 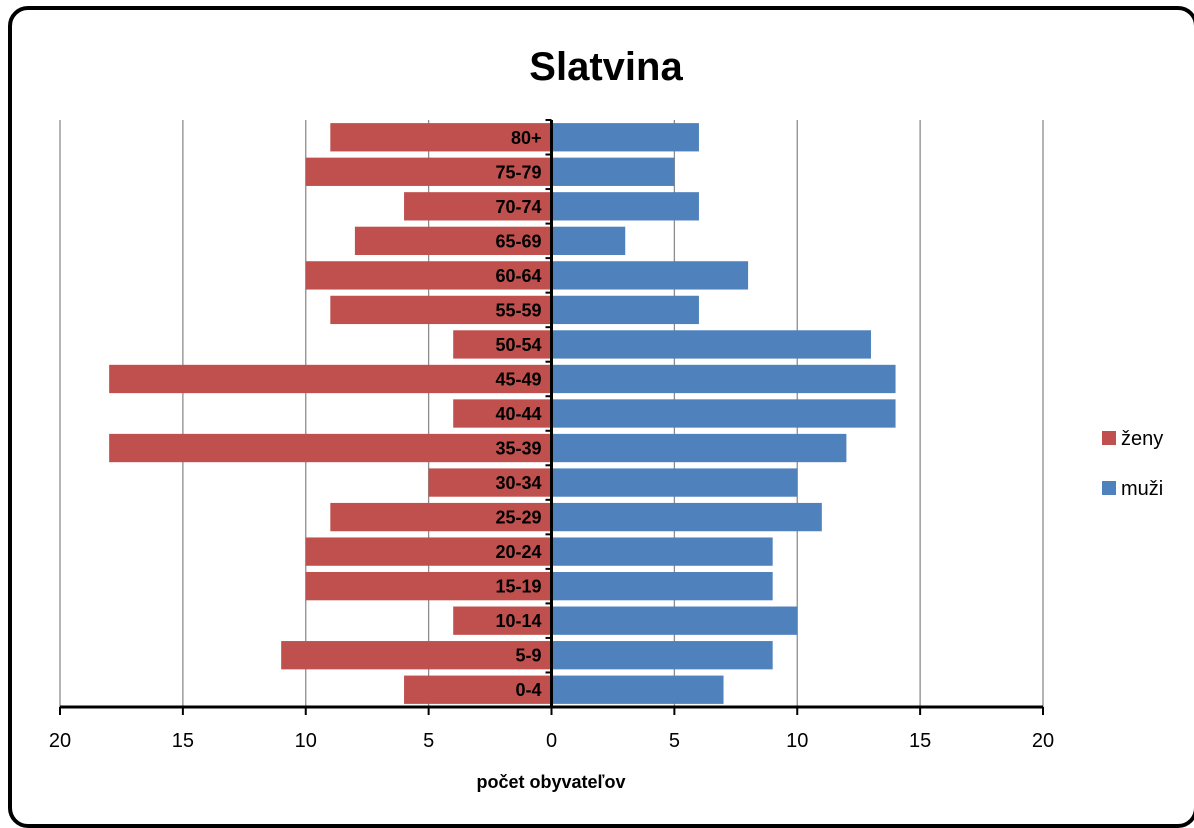 I want to click on category-label-75-79: 75-79, so click(x=518, y=172).